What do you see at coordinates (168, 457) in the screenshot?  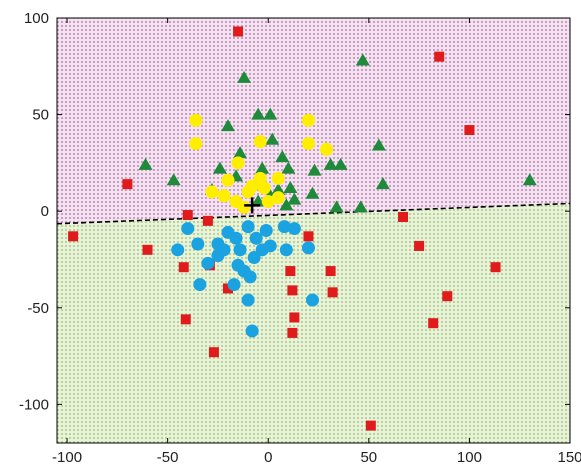 I see `x-tick-label: -50` at bounding box center [168, 457].